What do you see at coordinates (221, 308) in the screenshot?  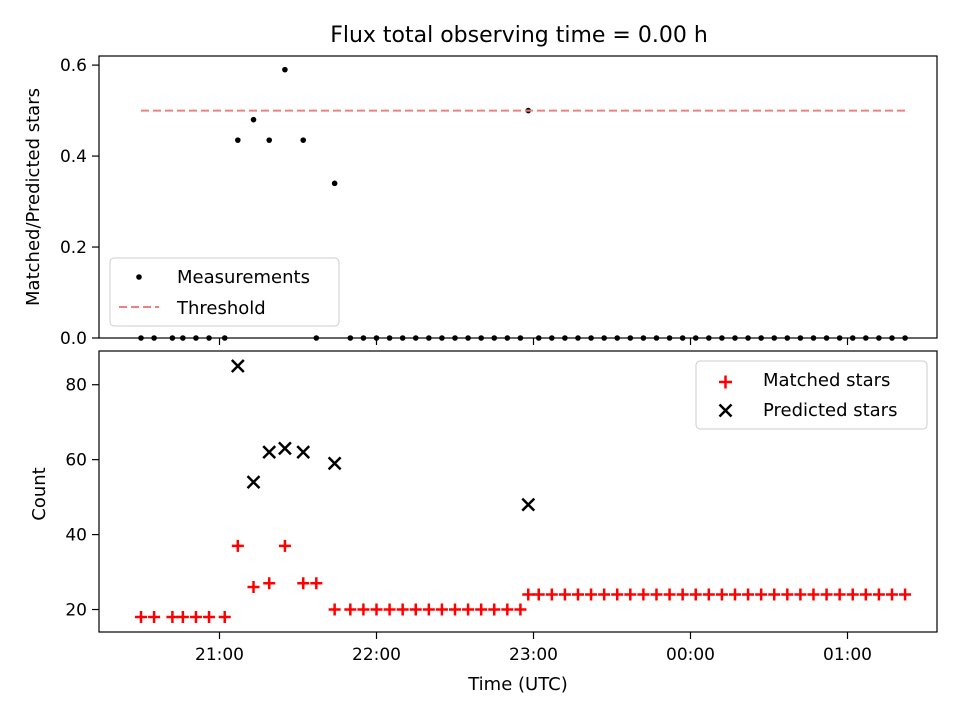 I see `threshold-legend-label: Threshold` at bounding box center [221, 308].